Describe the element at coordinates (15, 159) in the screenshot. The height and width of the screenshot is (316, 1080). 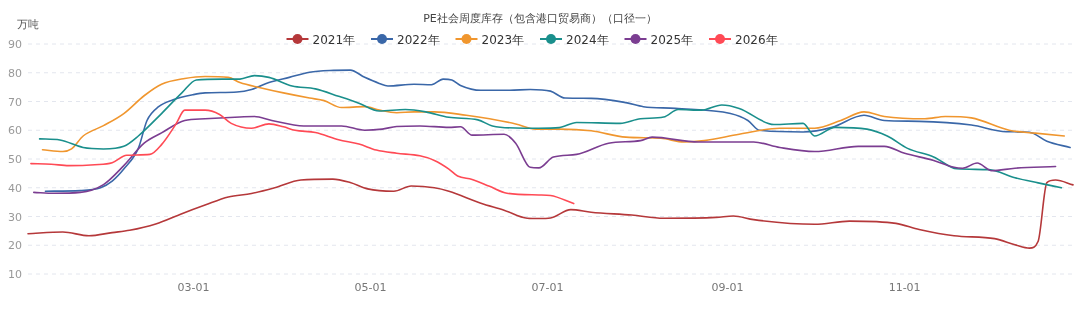
I see `y-tick-label: 50` at that location.